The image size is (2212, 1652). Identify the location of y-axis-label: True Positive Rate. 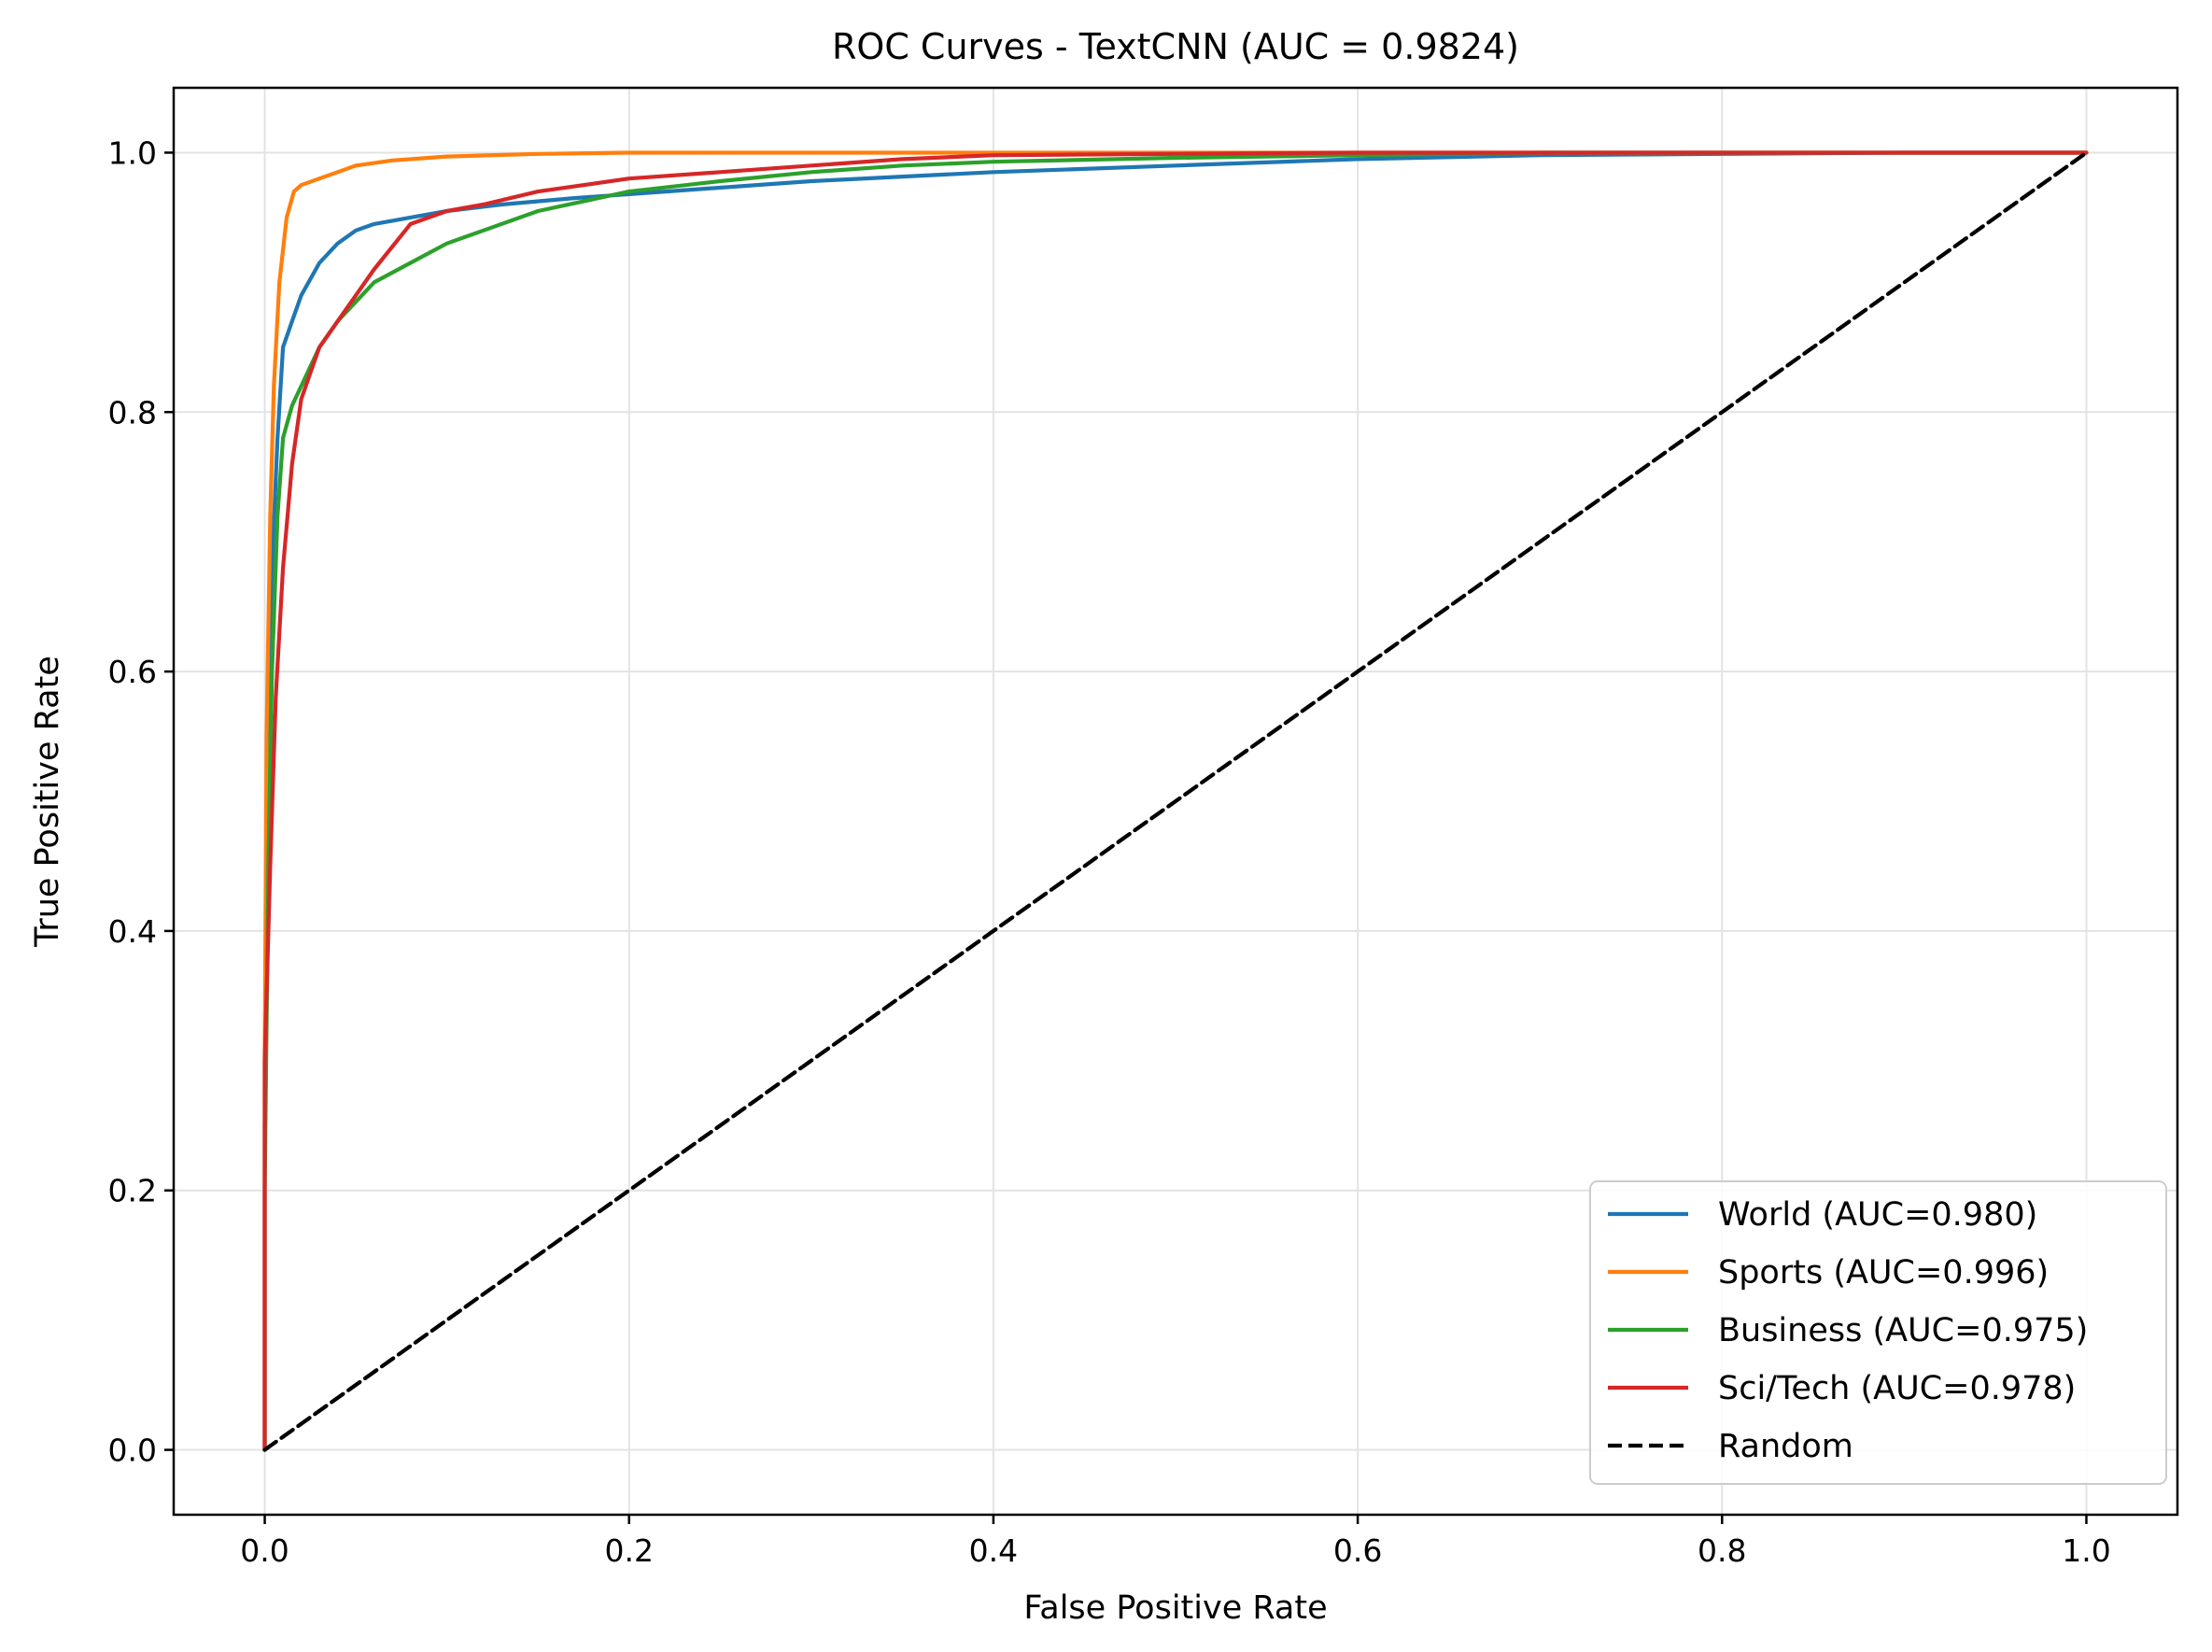
(47, 802).